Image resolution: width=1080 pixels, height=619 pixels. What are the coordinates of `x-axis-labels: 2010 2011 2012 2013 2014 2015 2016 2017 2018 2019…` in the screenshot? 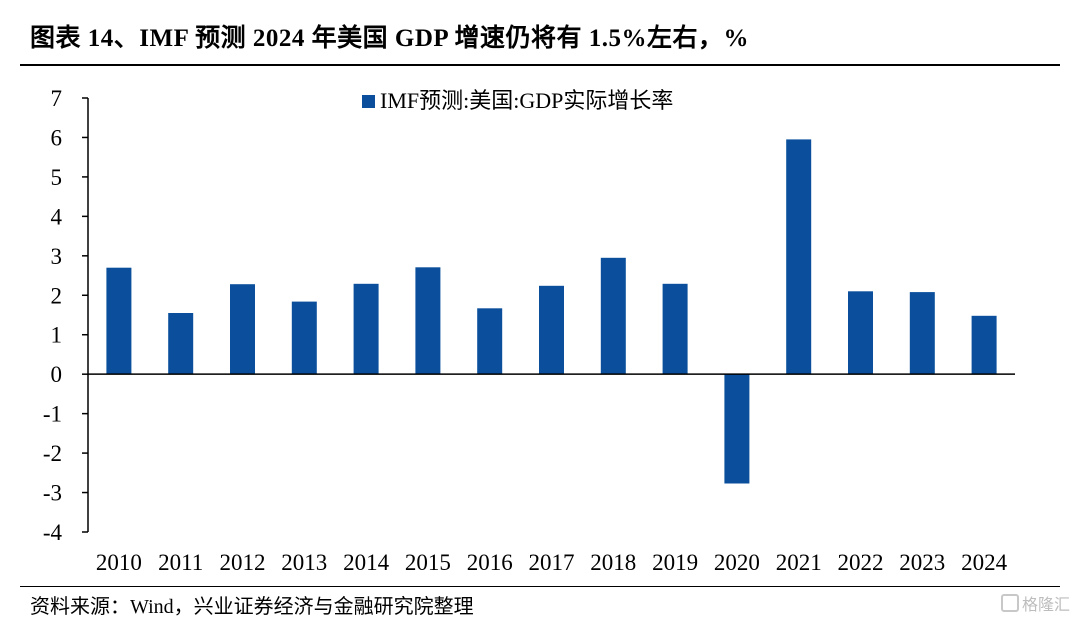 It's located at (552, 562).